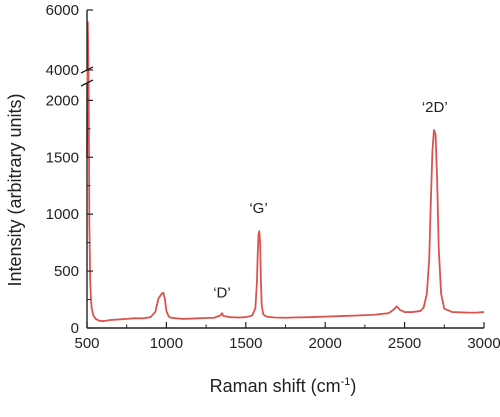  I want to click on x-axis-title: Raman shift (cm-1), so click(283, 386).